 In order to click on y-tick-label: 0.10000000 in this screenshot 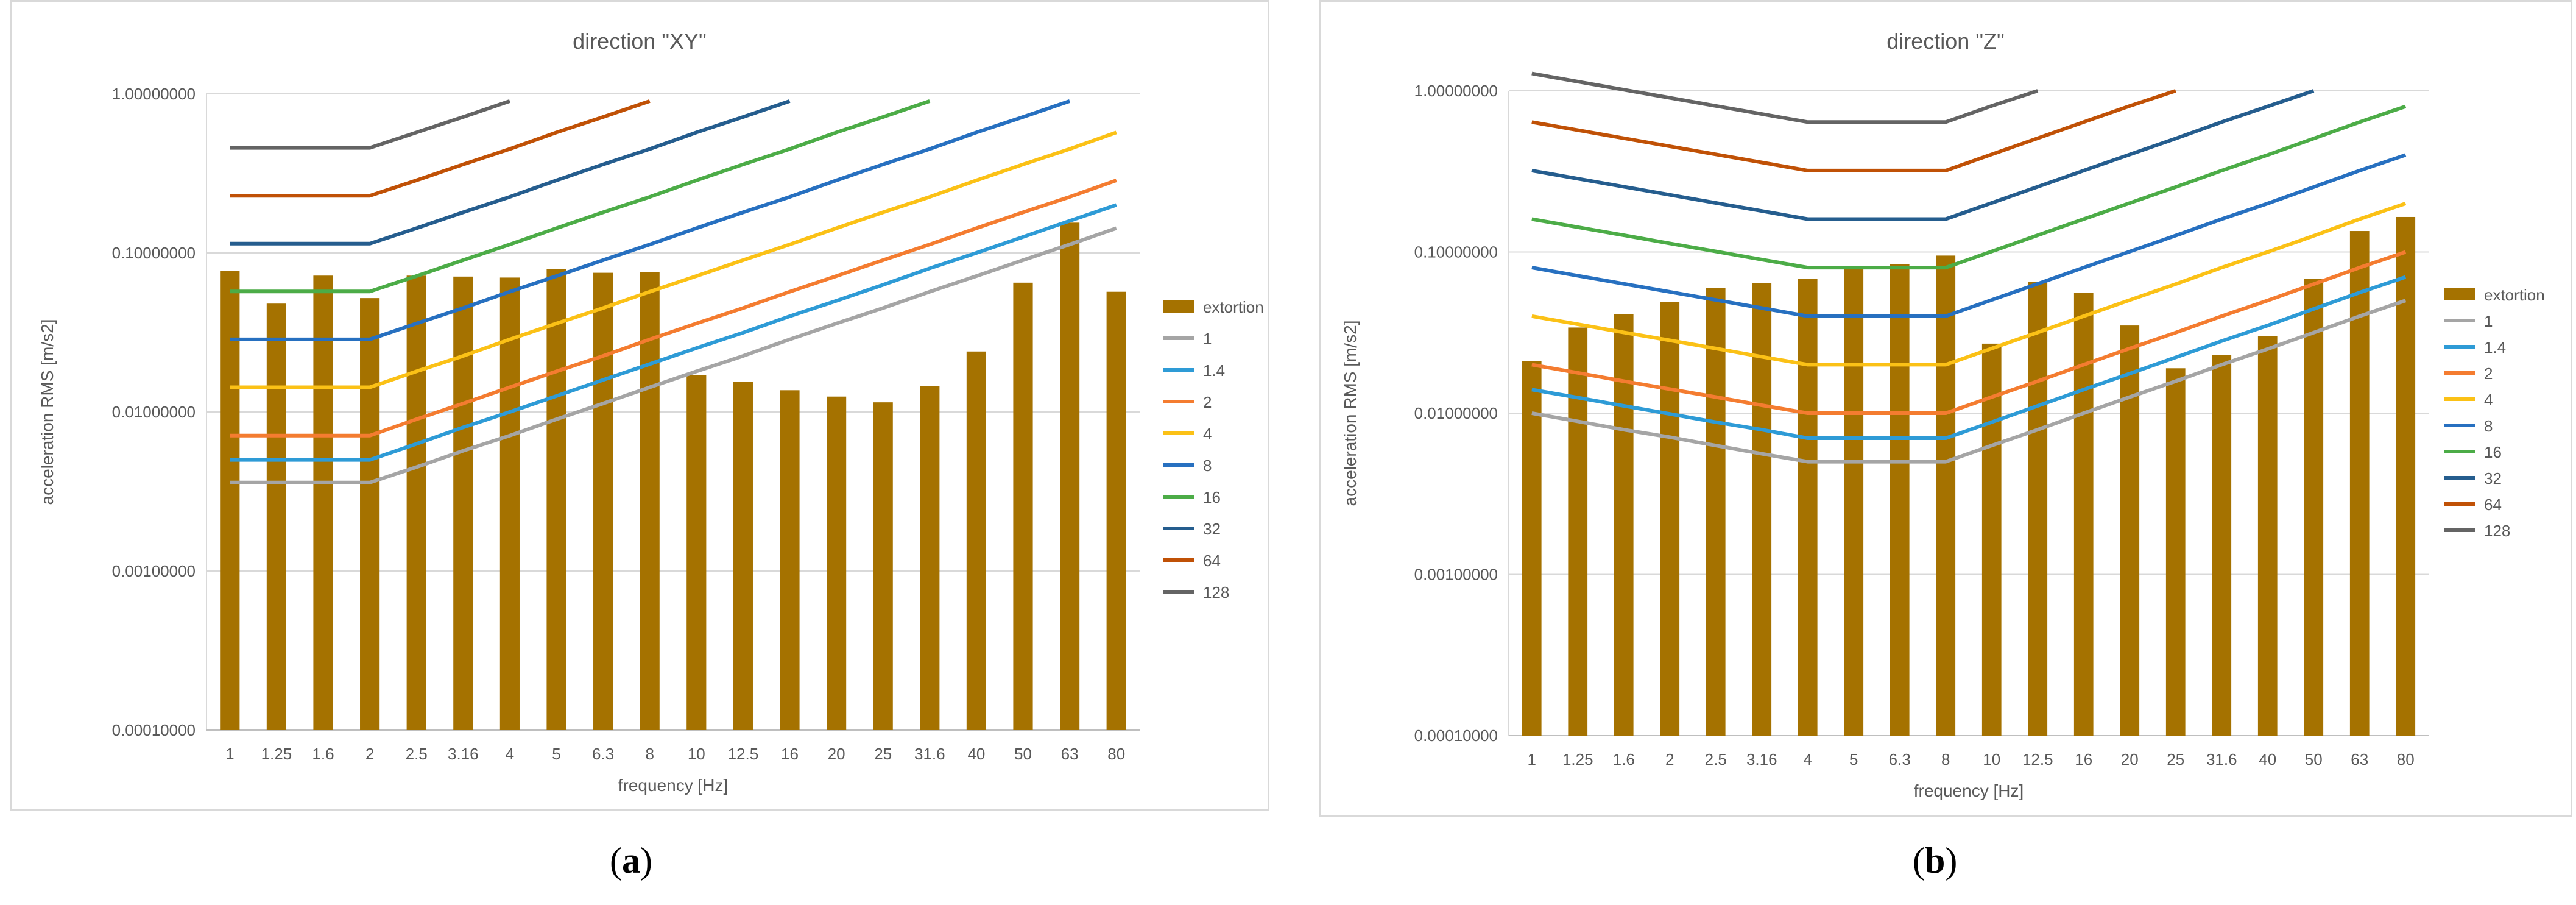, I will do `click(154, 253)`.